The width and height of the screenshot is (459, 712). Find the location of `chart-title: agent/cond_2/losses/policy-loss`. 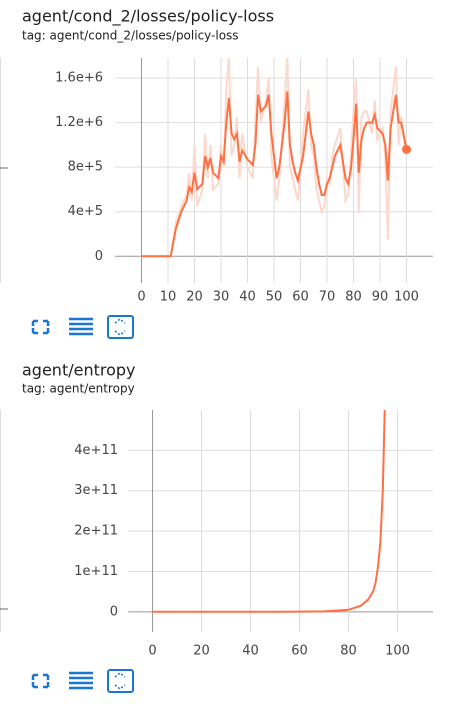

chart-title: agent/cond_2/losses/policy-loss is located at coordinates (148, 17).